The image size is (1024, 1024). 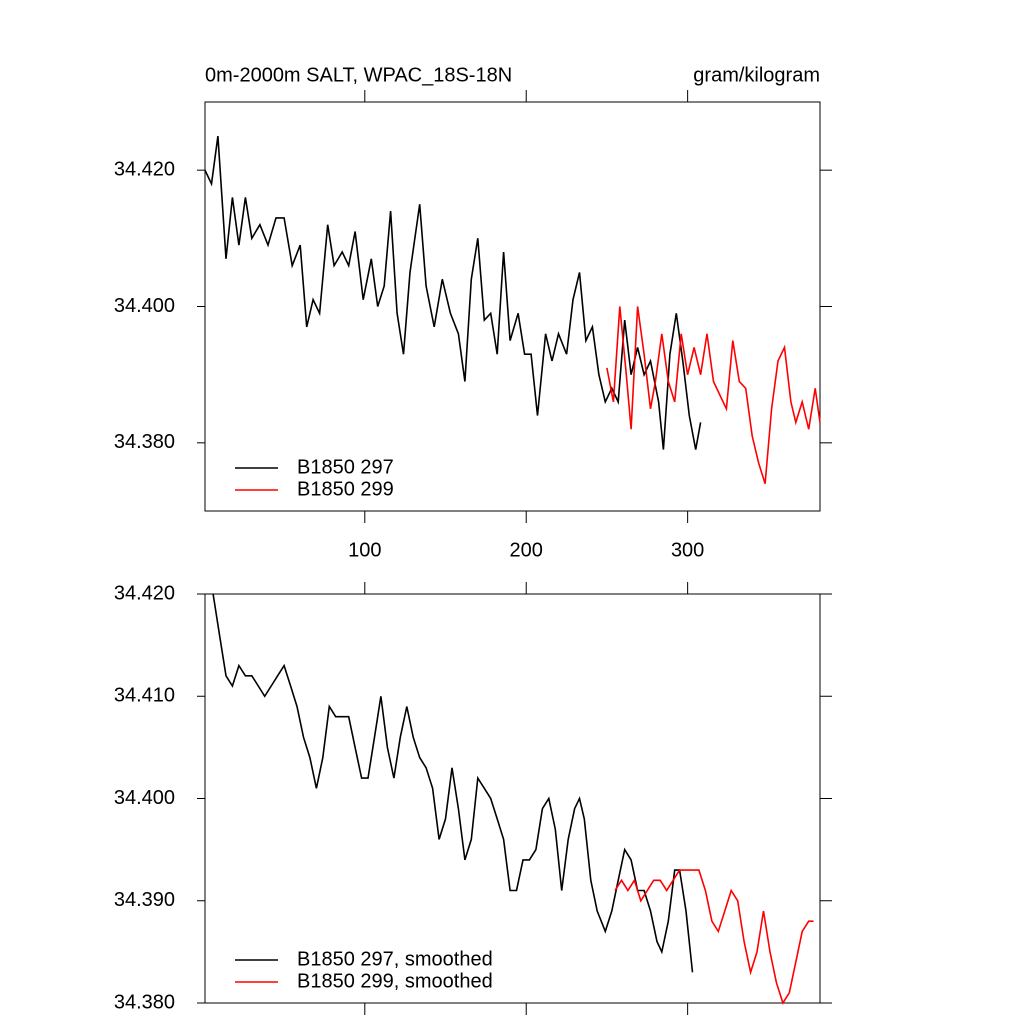 I want to click on legend-label: B1850 297, so click(x=345, y=467).